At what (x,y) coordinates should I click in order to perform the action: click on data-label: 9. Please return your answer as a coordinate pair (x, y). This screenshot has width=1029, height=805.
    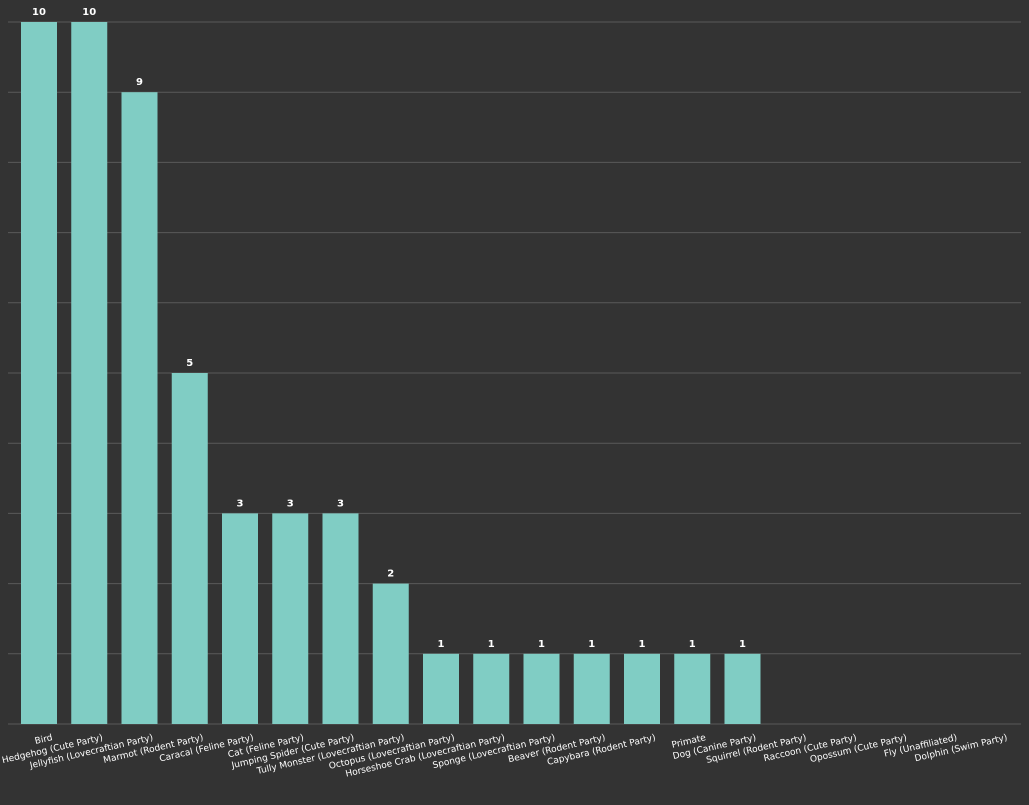
    Looking at the image, I should click on (139, 82).